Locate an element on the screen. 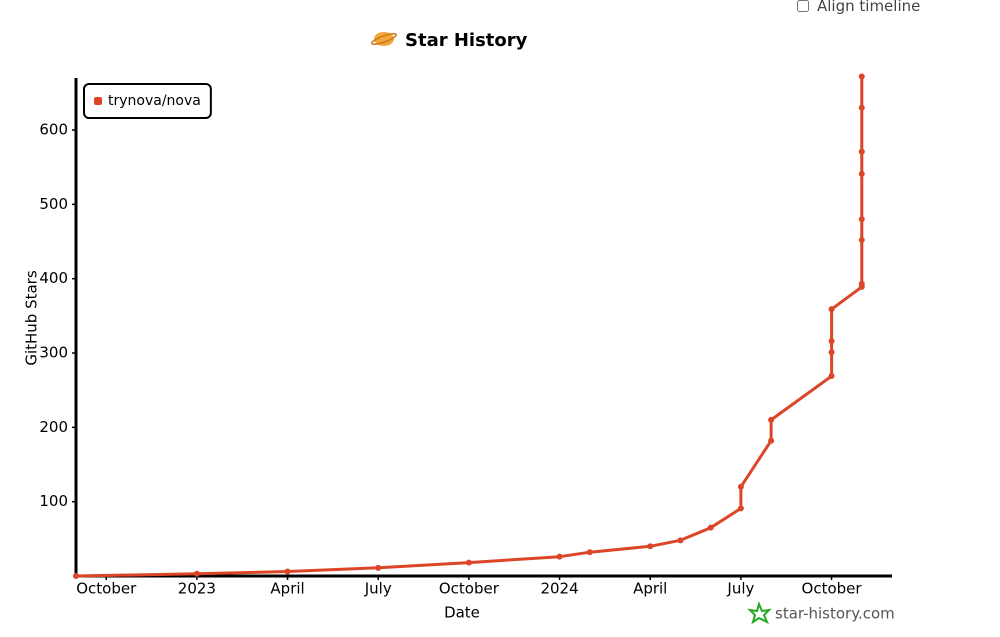 This screenshot has height=637, width=1000. checkbox is located at coordinates (803, 6).